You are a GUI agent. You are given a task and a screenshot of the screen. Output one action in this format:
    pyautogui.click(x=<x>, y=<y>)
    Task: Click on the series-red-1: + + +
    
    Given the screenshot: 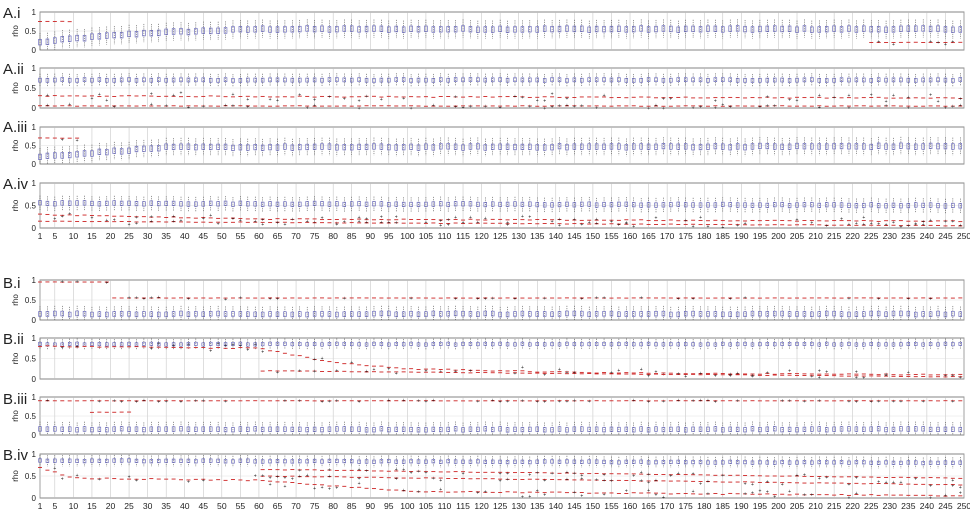 What is the action you would take?
    pyautogui.click(x=73, y=283)
    